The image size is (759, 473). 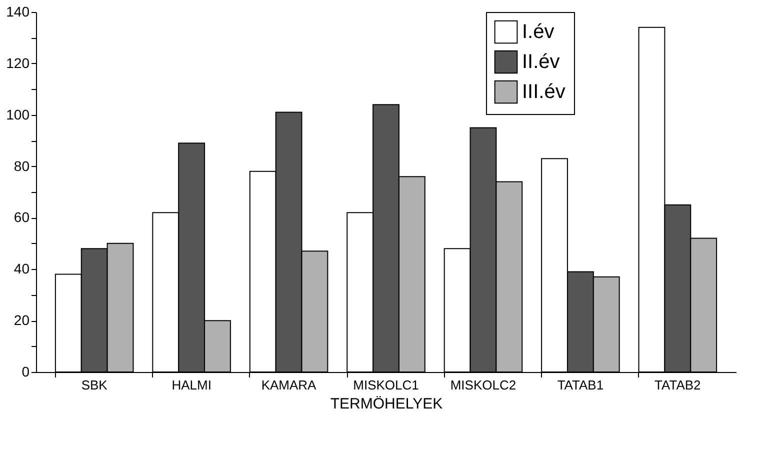 What do you see at coordinates (483, 385) in the screenshot?
I see `x-tick-label: MISKOLC2` at bounding box center [483, 385].